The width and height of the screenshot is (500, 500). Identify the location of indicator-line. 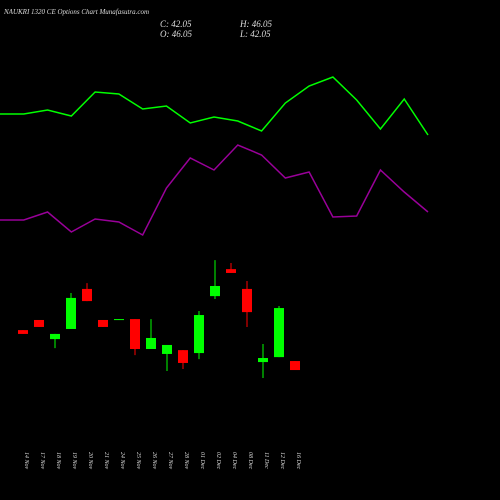
(214, 106).